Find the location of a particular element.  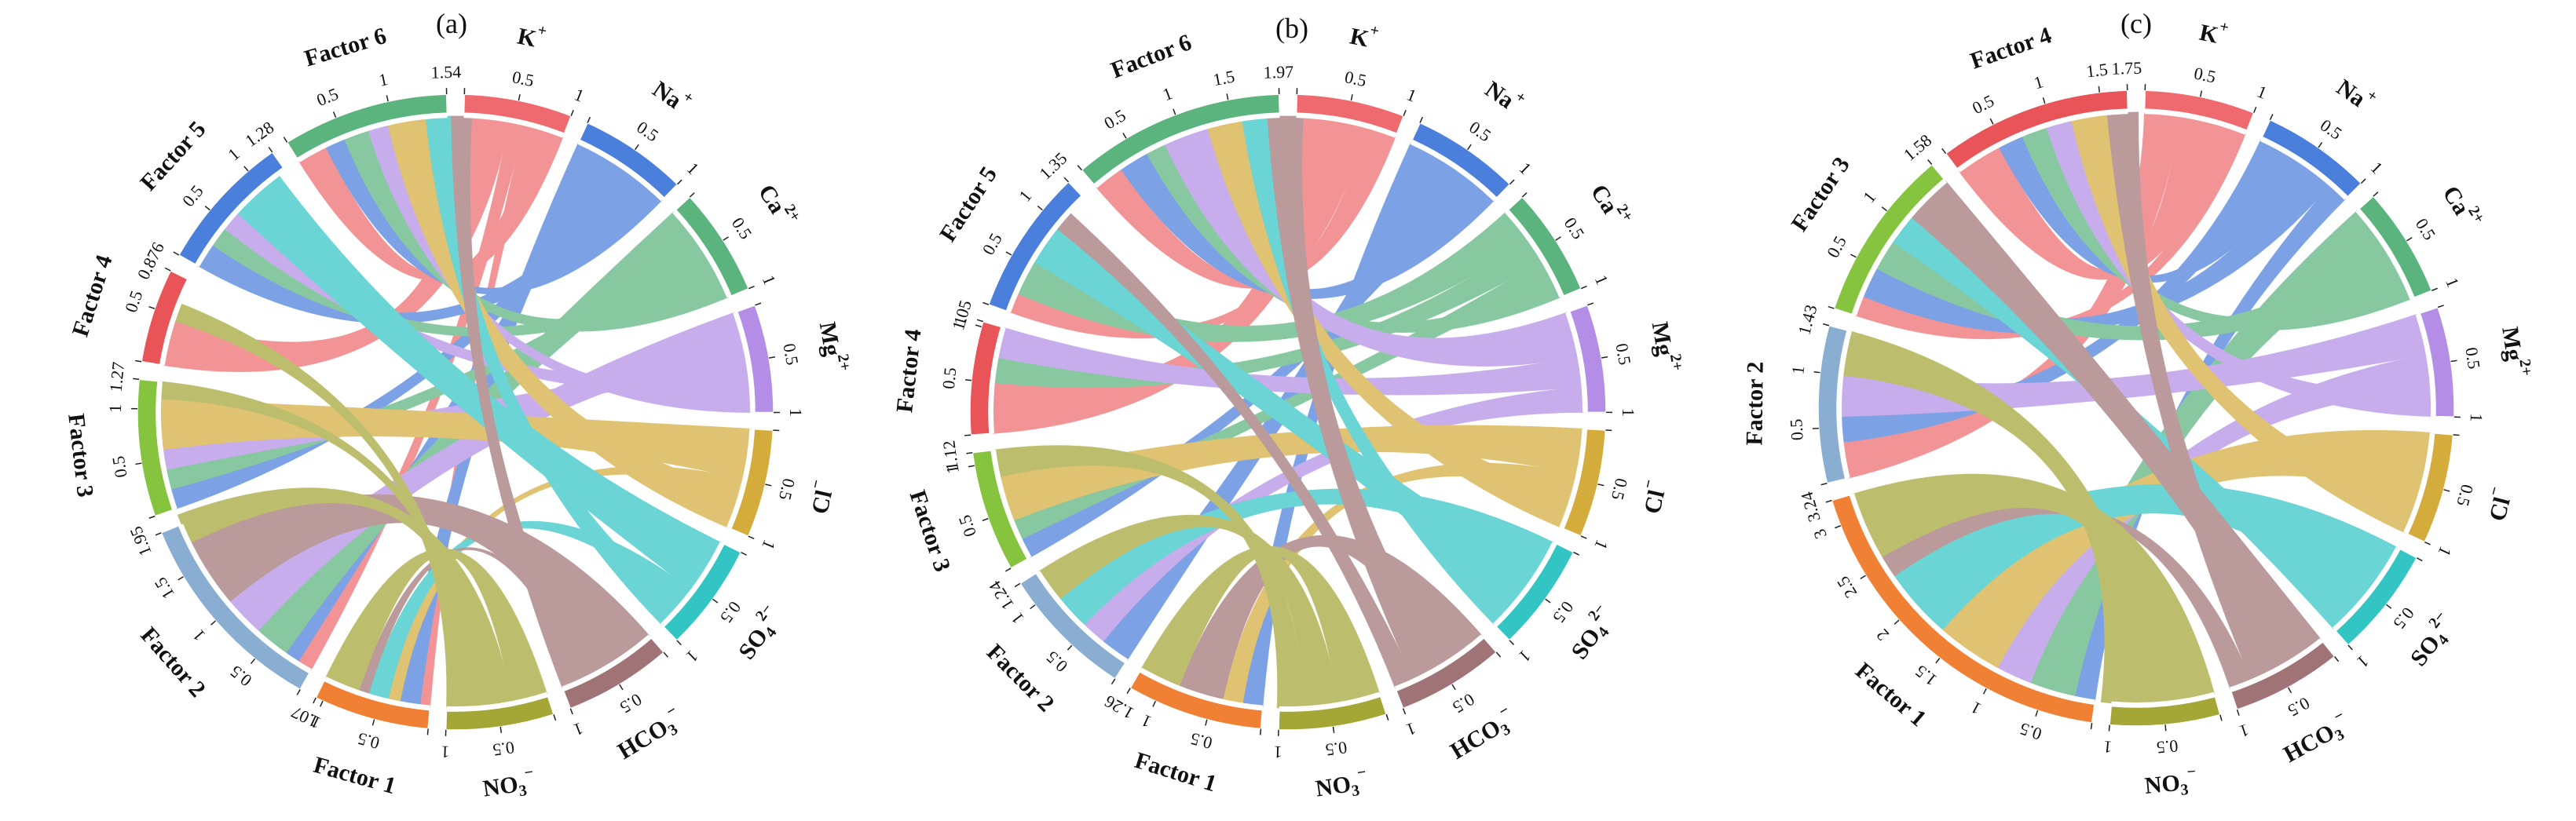

segment-so4 is located at coordinates (1535, 591).